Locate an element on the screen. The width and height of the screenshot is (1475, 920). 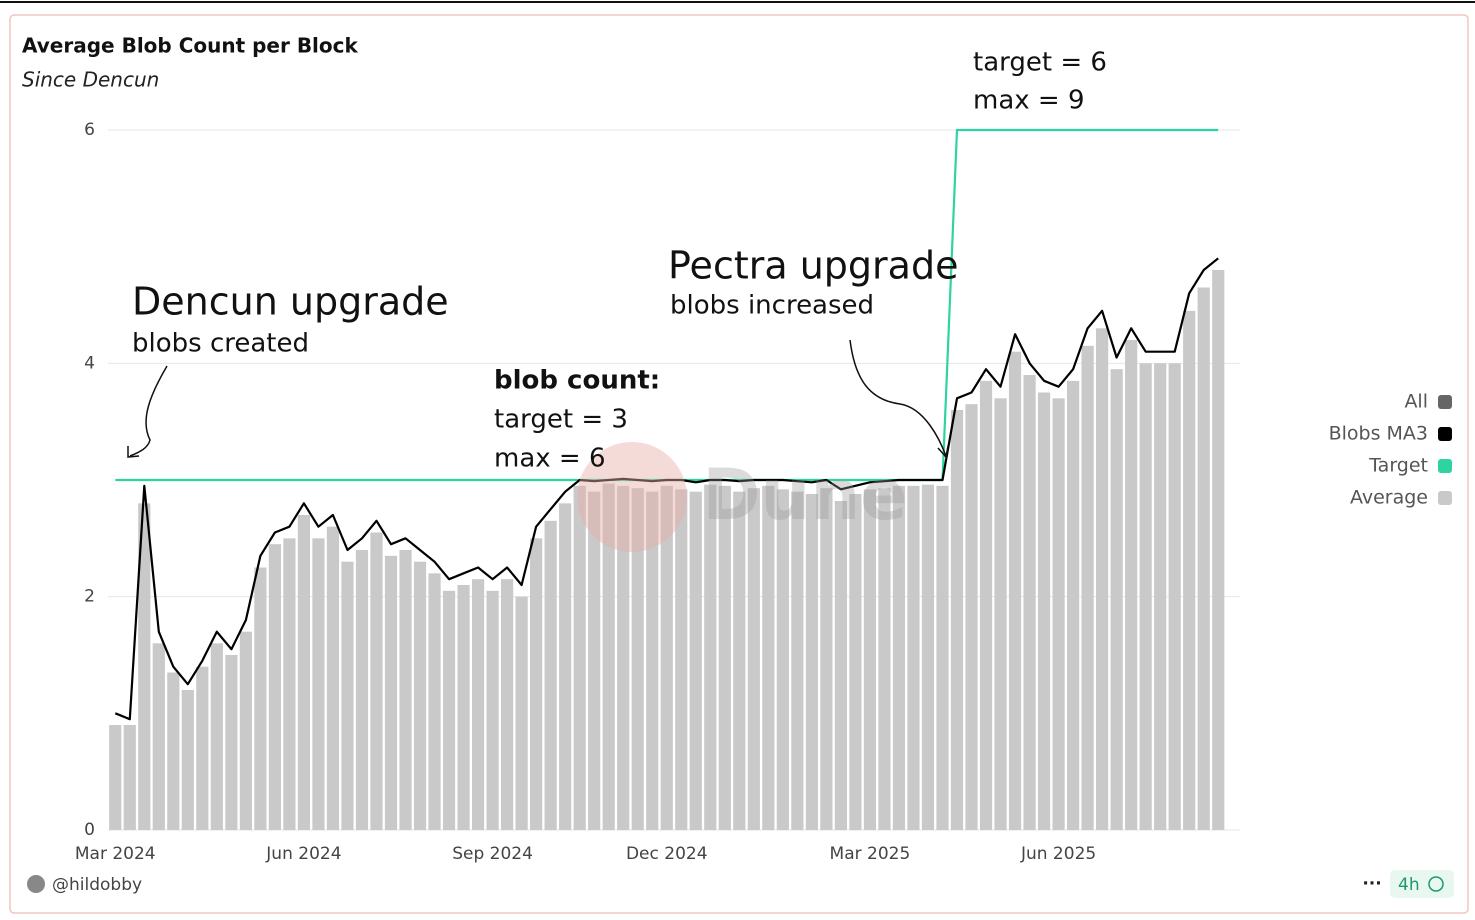
watermark-logo is located at coordinates (632, 497).